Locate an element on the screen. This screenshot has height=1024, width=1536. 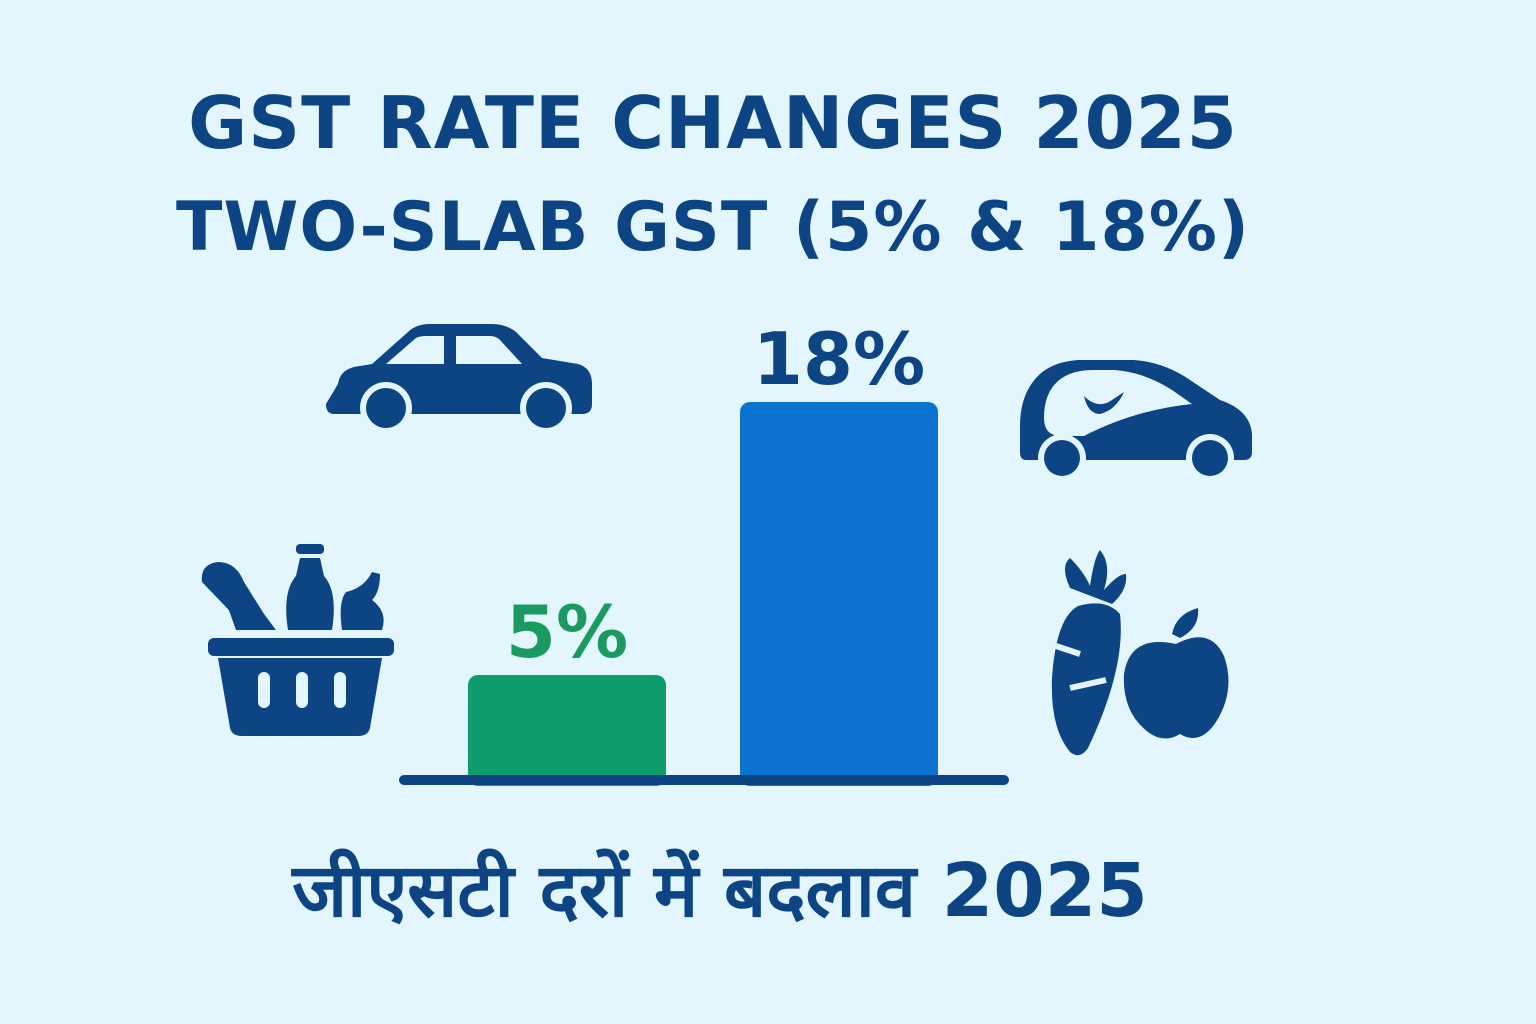
grocery-basket-icon is located at coordinates (297, 640).